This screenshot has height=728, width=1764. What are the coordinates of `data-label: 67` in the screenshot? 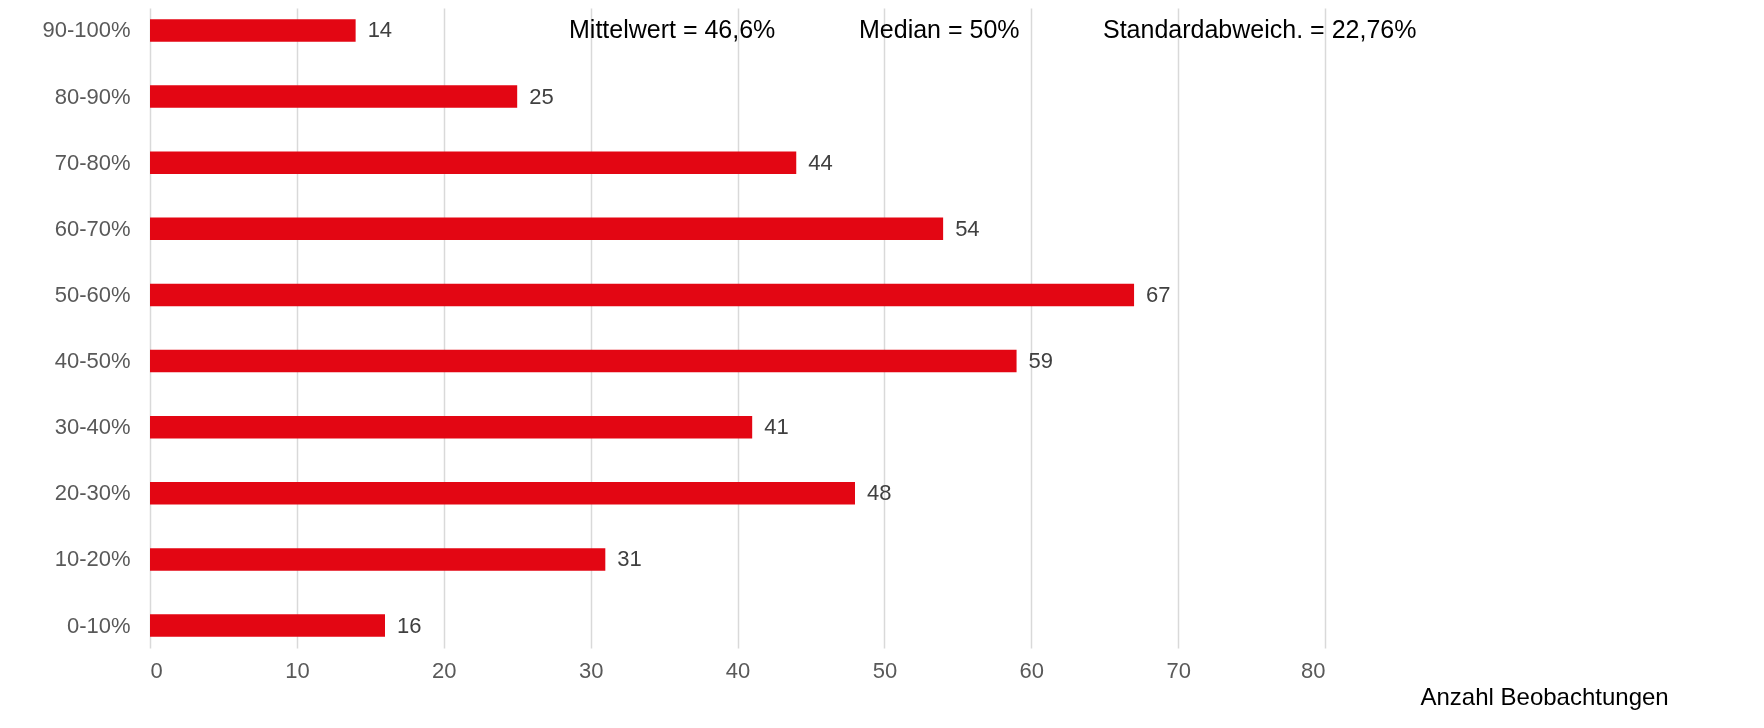 It's located at (1158, 294).